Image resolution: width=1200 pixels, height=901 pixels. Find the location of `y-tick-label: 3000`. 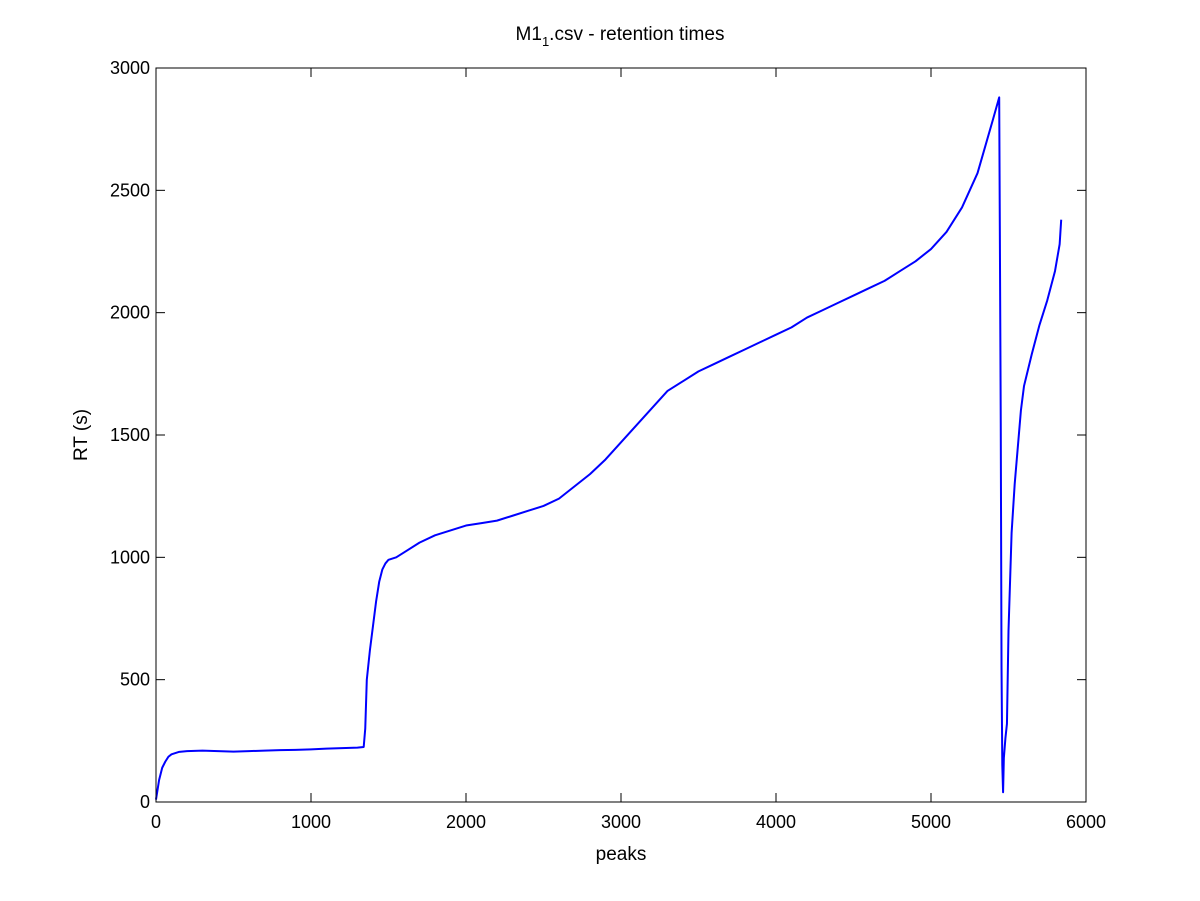

y-tick-label: 3000 is located at coordinates (130, 68).